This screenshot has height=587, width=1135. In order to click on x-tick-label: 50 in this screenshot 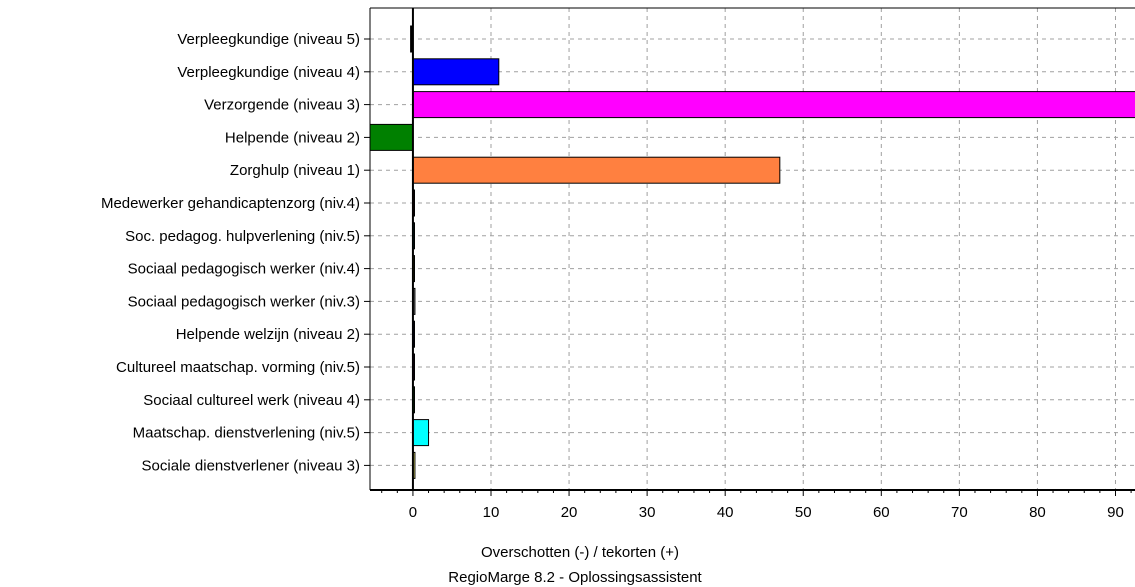, I will do `click(803, 512)`.